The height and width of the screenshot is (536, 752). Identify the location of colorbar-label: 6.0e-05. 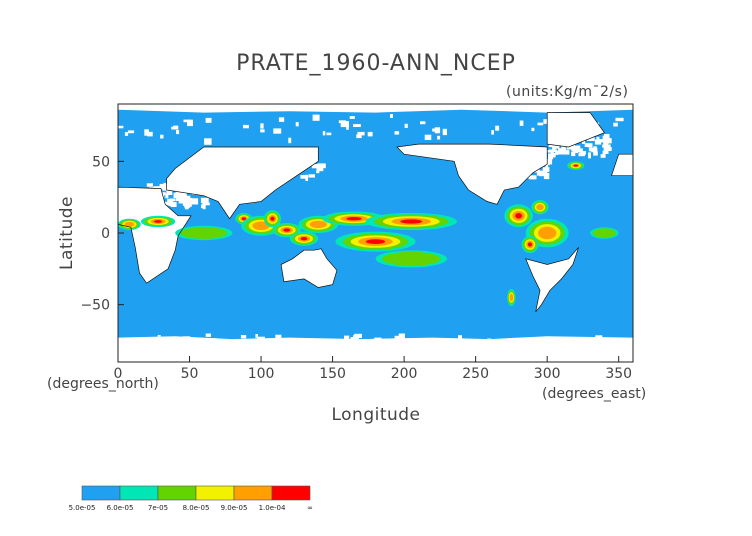
(120, 508).